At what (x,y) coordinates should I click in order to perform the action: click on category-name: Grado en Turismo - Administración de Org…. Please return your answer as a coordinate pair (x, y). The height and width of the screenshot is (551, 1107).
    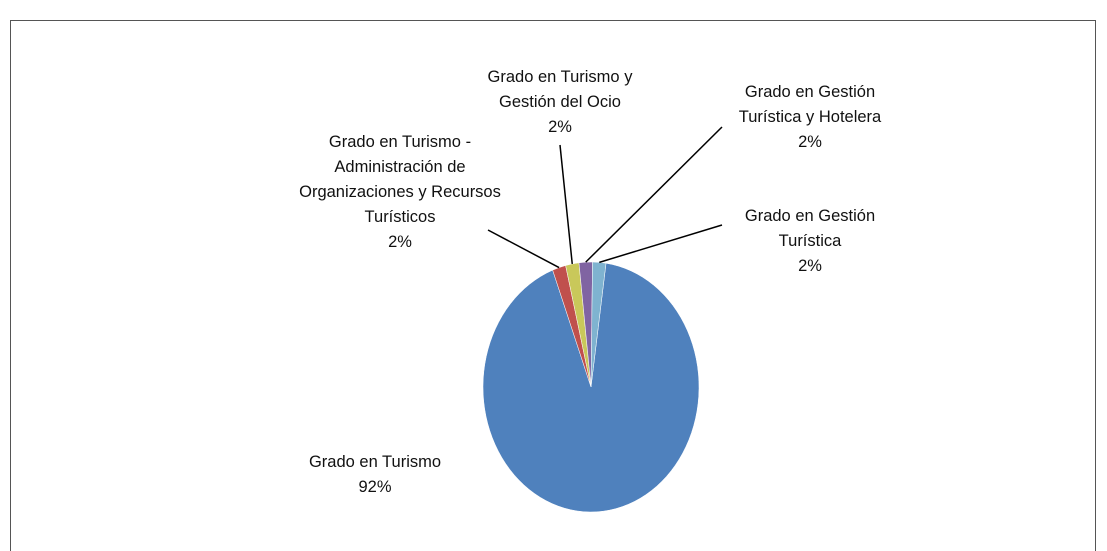
    Looking at the image, I should click on (400, 179).